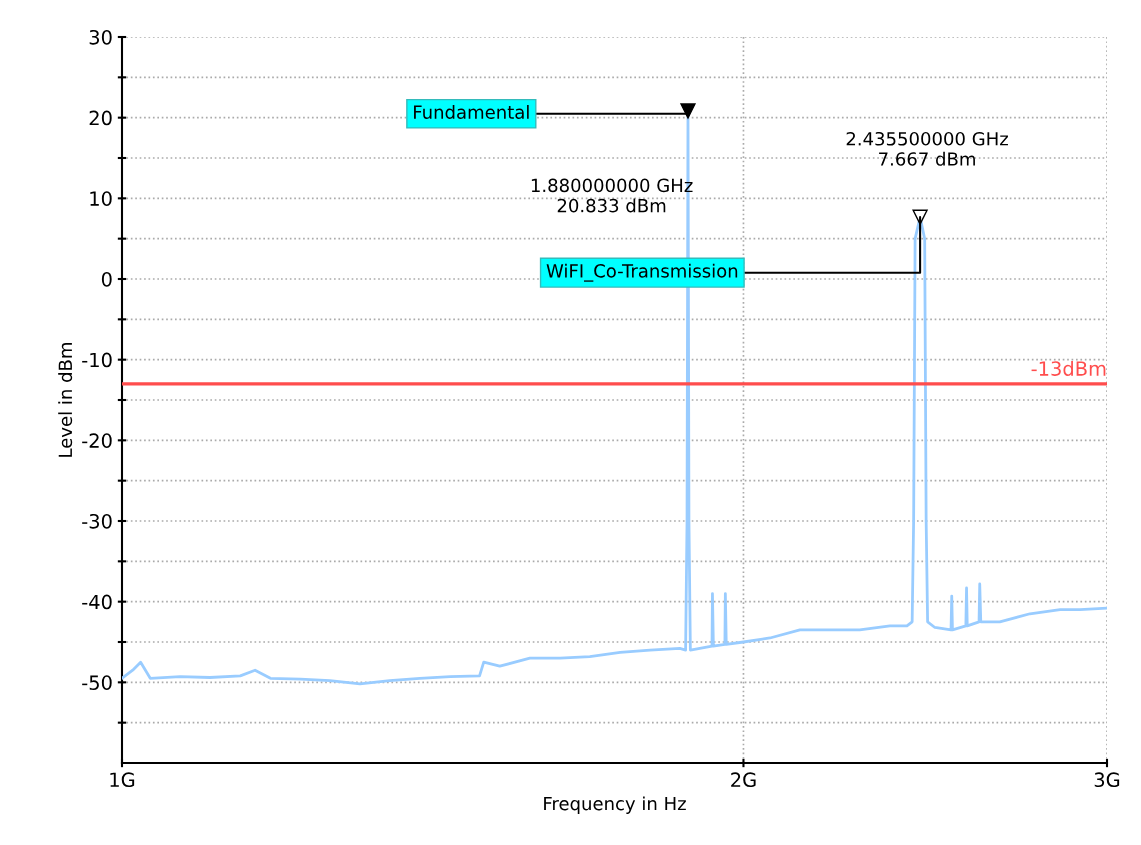 This screenshot has width=1141, height=845. Describe the element at coordinates (97, 682) in the screenshot. I see `y-tick-label: -50` at that location.